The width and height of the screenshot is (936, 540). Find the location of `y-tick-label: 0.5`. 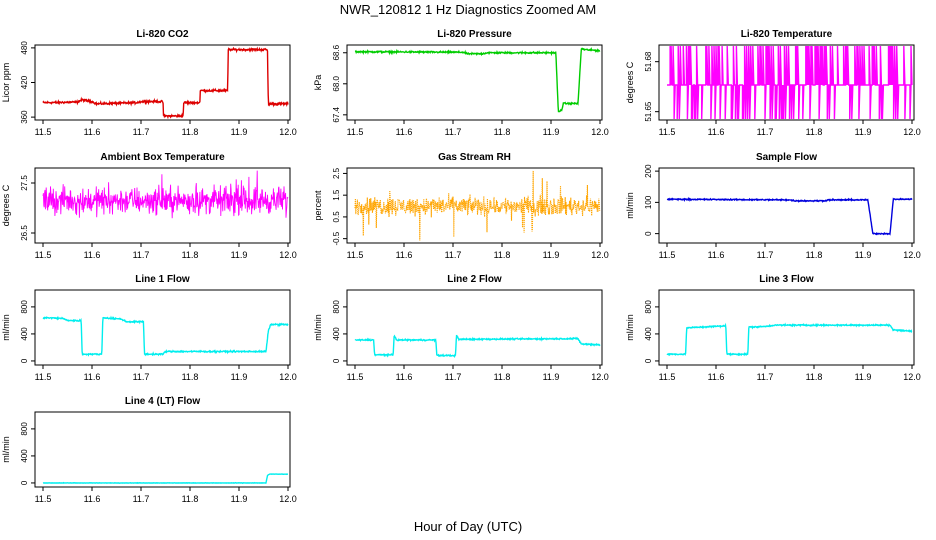

y-tick-label: 0.5 is located at coordinates (336, 217).